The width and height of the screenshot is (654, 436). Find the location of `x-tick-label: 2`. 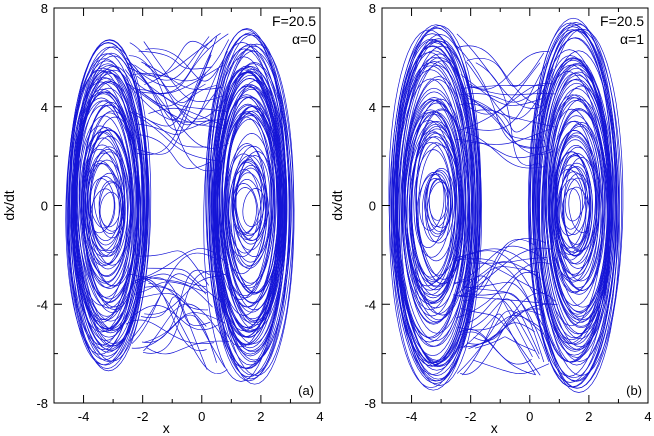

x-tick-label: 2 is located at coordinates (260, 416).